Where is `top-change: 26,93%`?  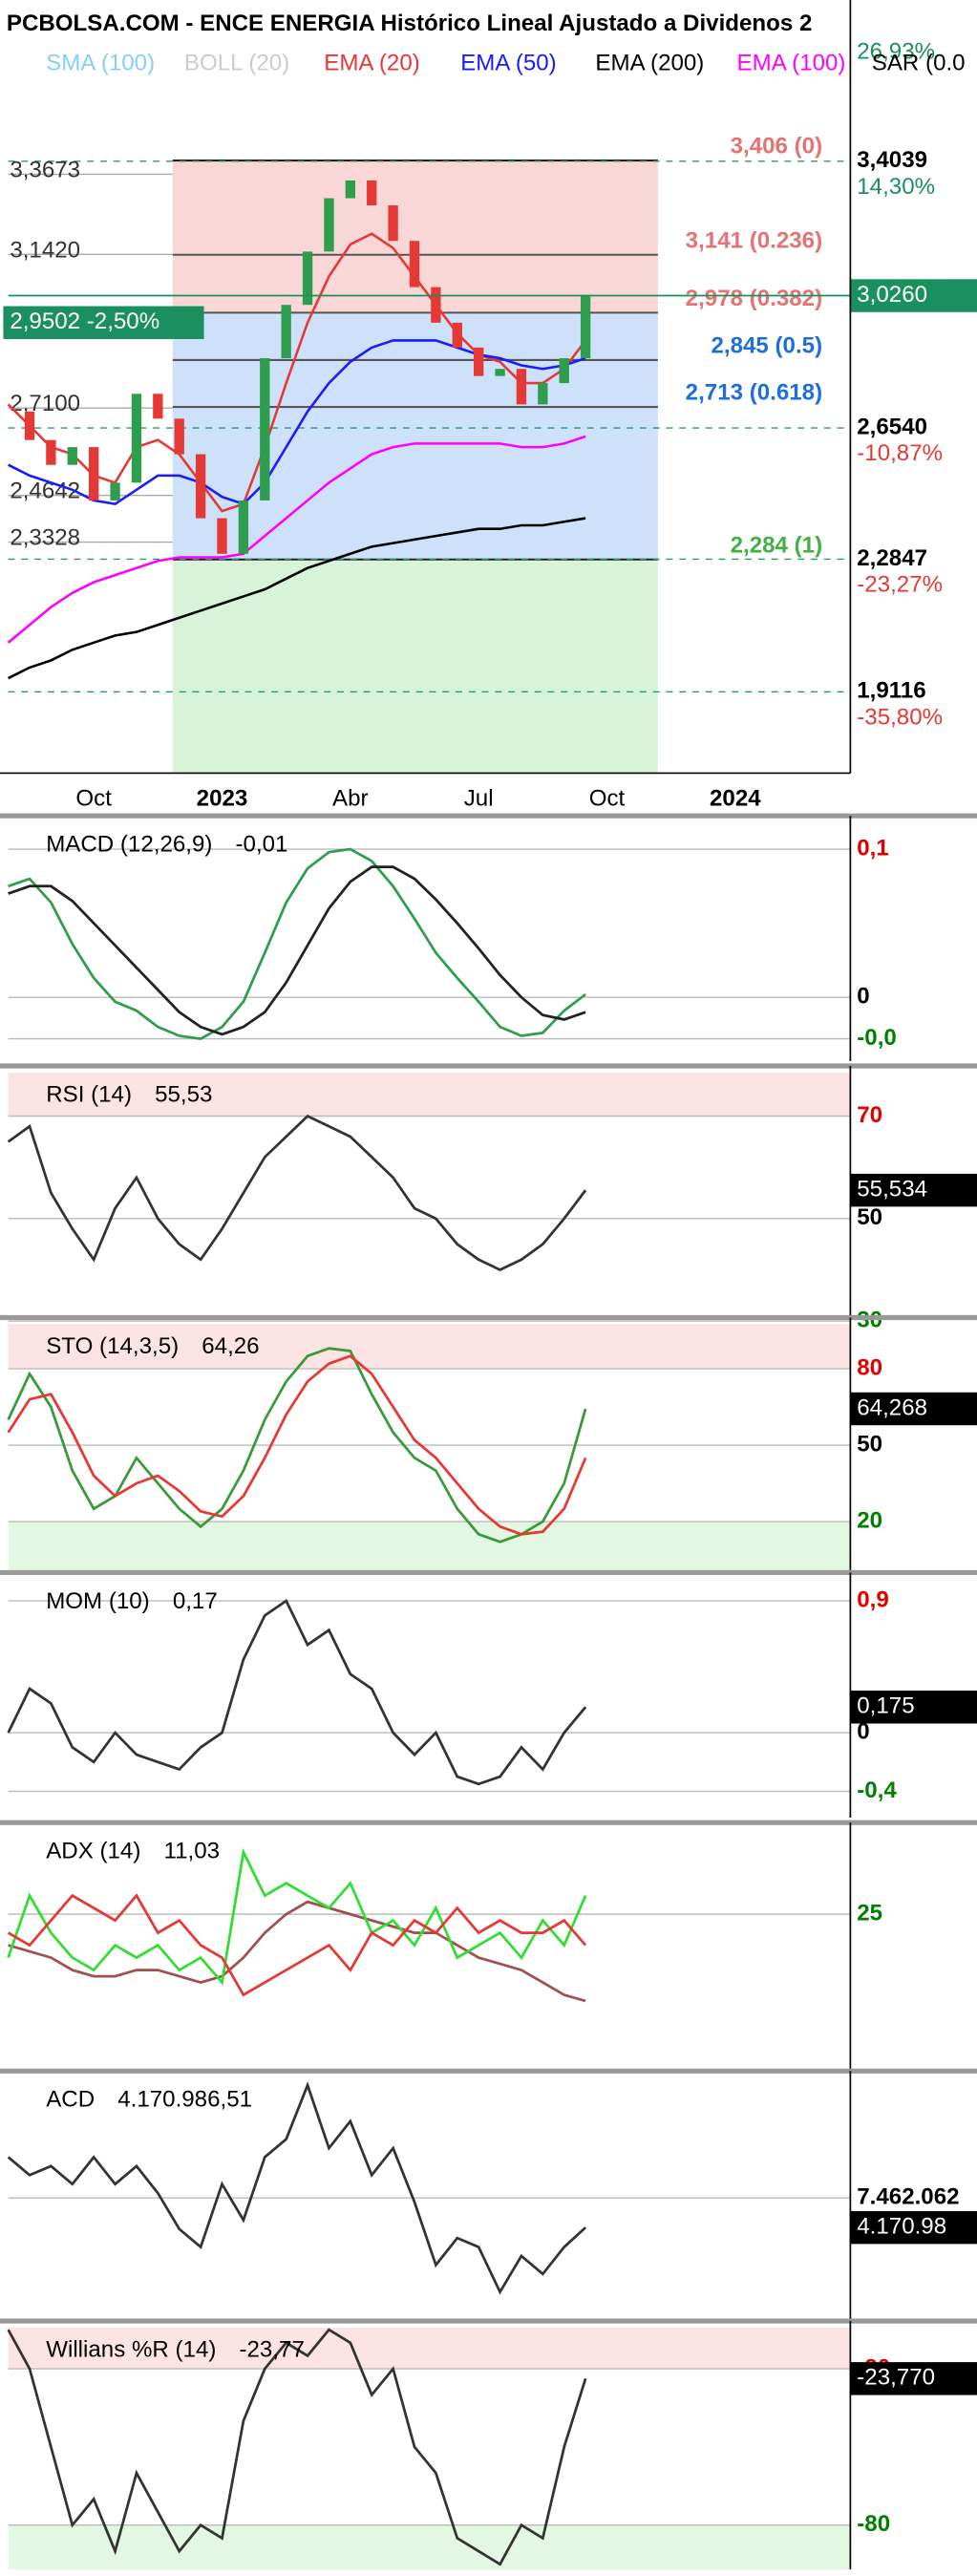 top-change: 26,93% is located at coordinates (896, 51).